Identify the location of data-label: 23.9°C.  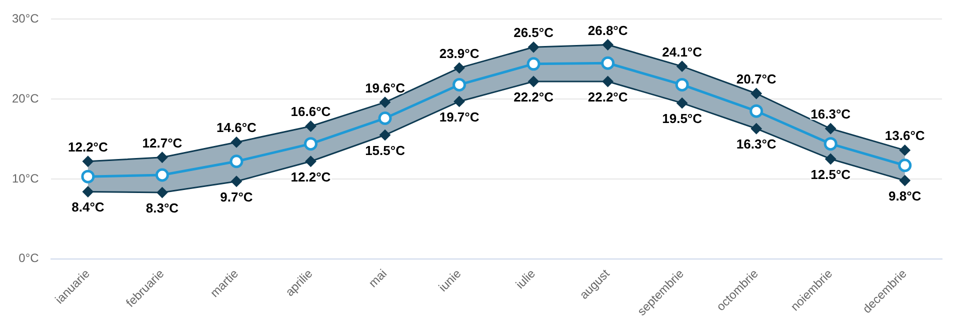
(459, 53).